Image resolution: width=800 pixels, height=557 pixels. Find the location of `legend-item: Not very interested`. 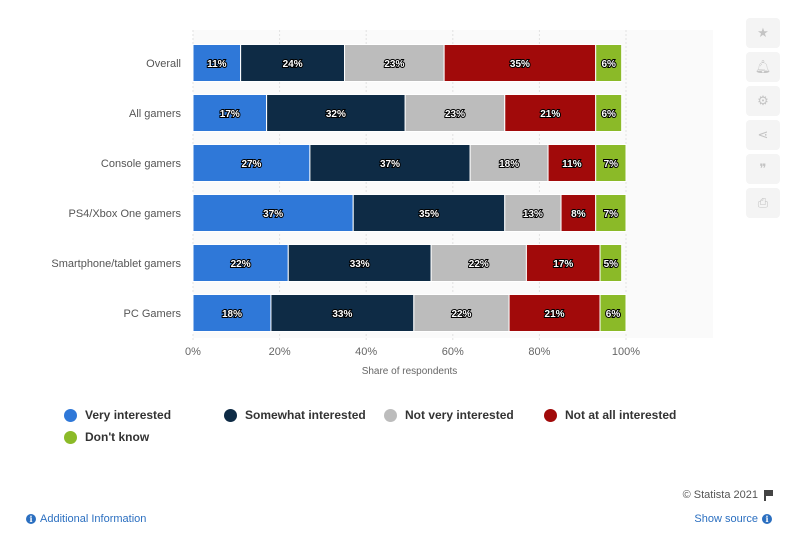

legend-item: Not very interested is located at coordinates (464, 415).